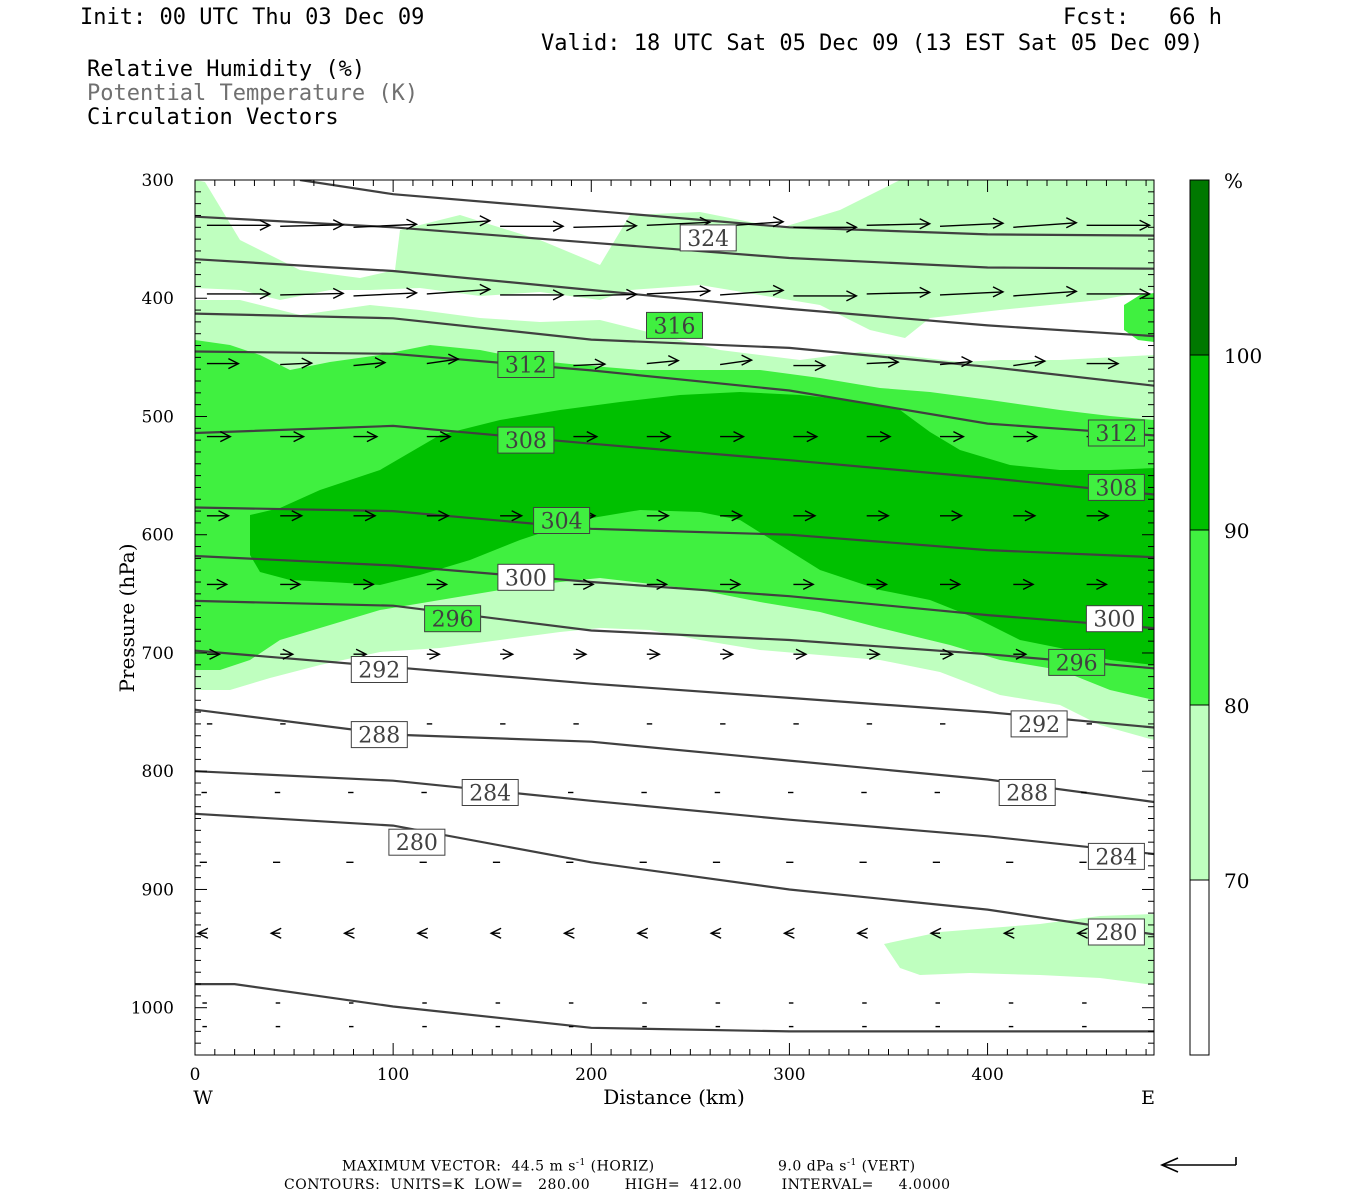 The image size is (1350, 1200). I want to click on theta-label-text: 304, so click(562, 522).